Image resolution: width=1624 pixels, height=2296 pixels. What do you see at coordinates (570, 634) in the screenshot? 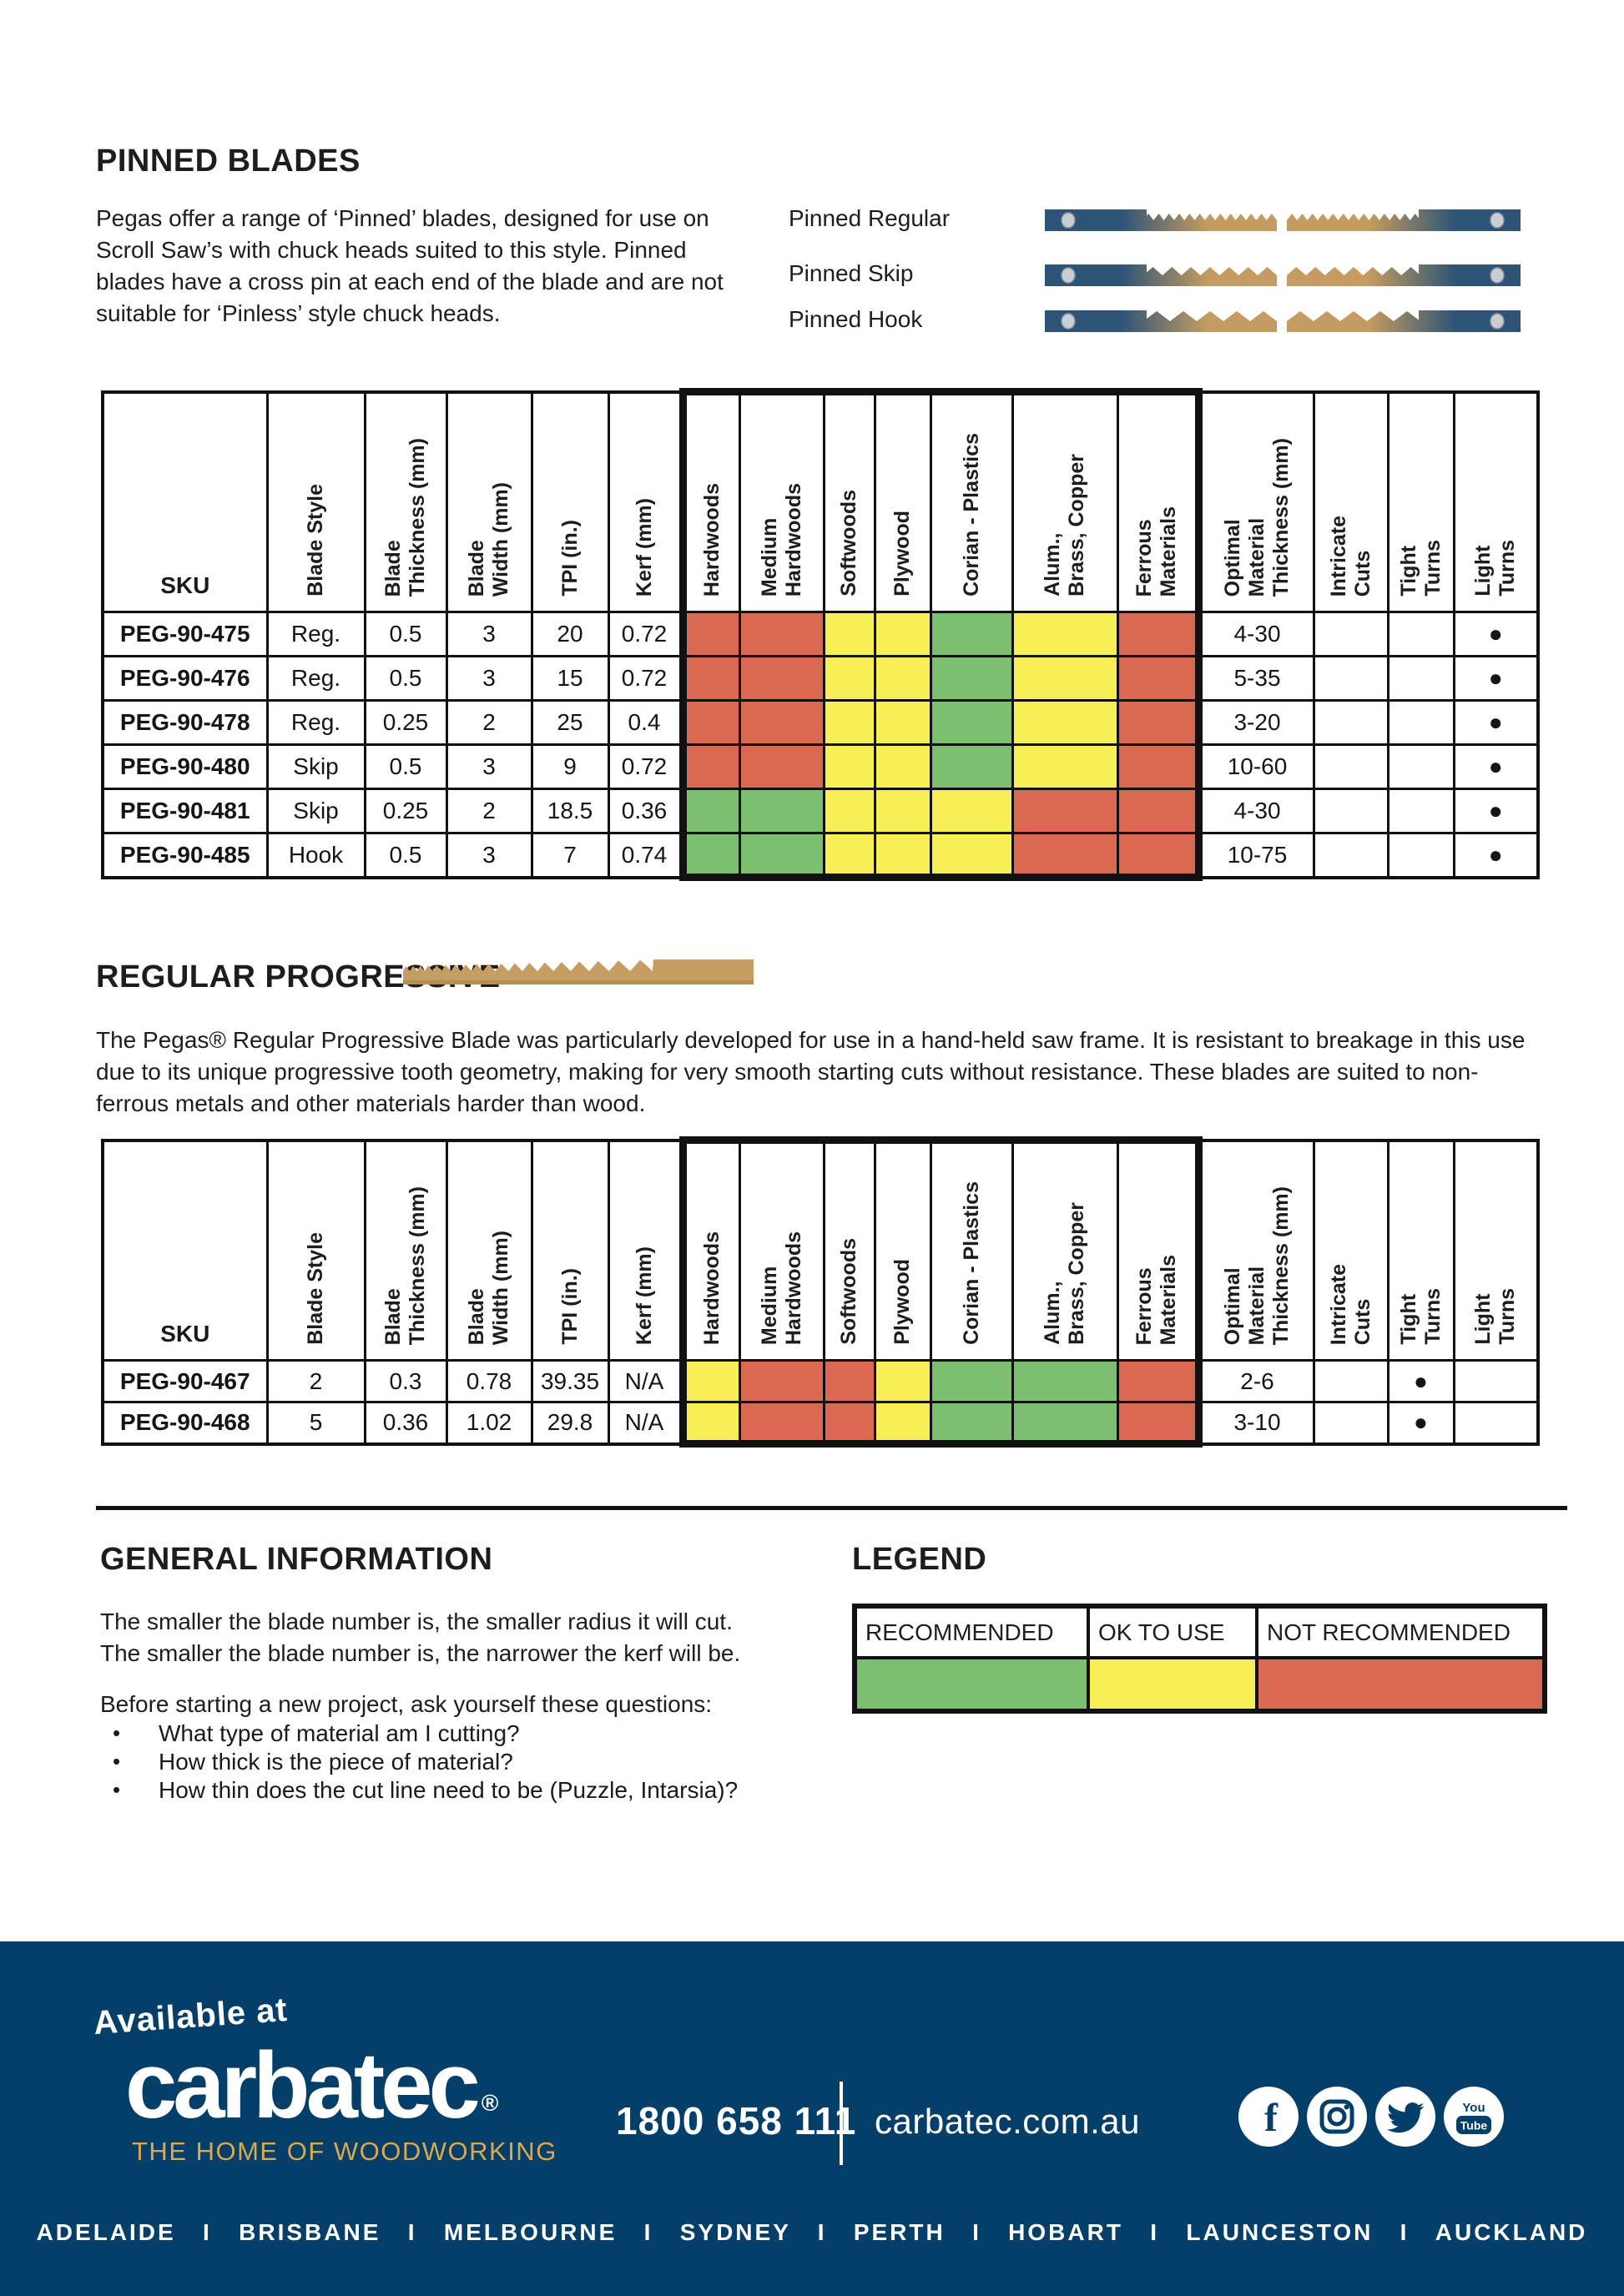
I see `spec-cell: 20` at bounding box center [570, 634].